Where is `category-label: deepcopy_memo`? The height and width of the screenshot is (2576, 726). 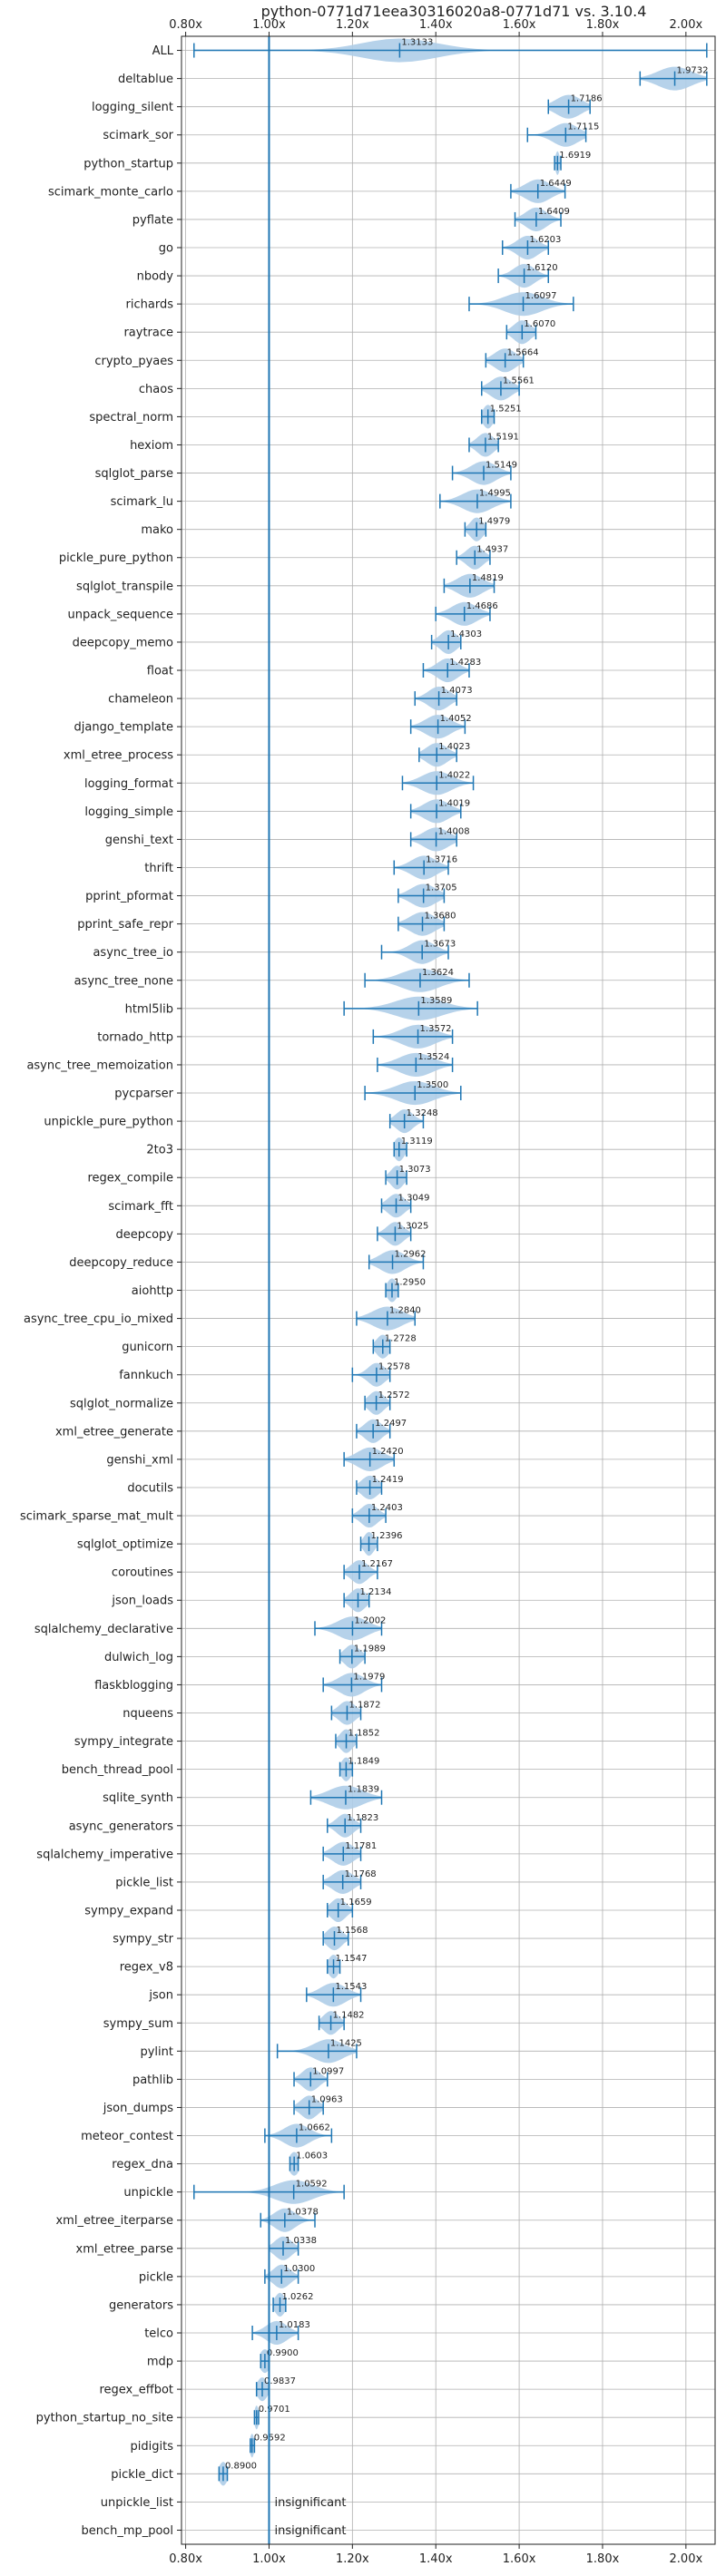
category-label: deepcopy_memo is located at coordinates (123, 642).